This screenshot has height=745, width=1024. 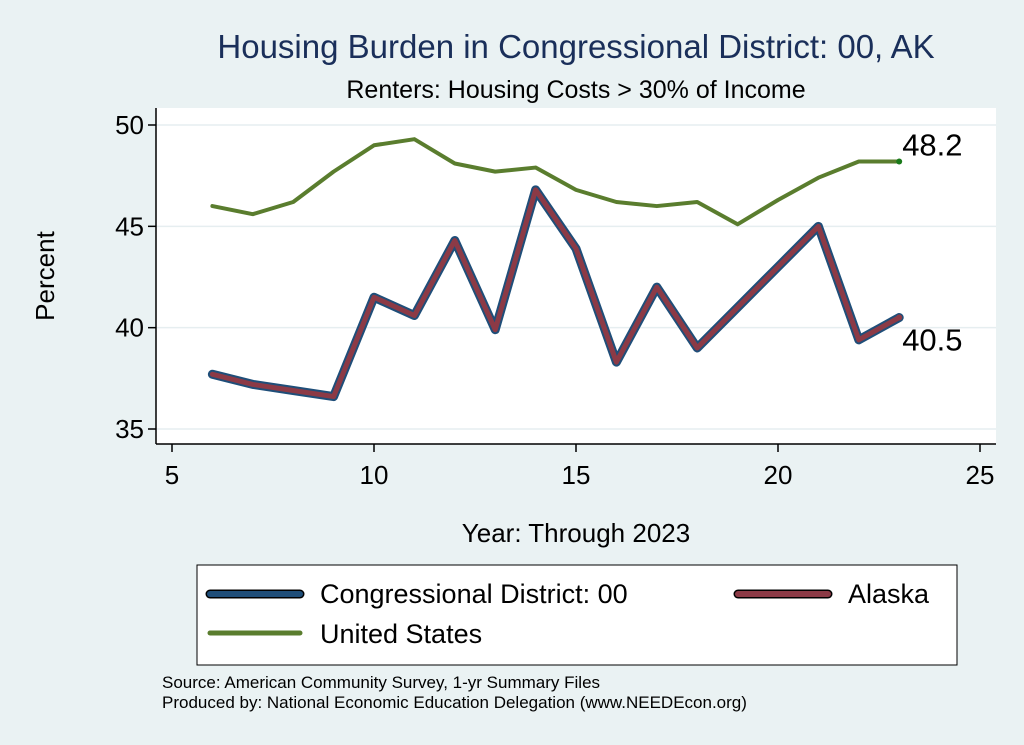 I want to click on x-tick-label-10: 10, so click(x=374, y=475).